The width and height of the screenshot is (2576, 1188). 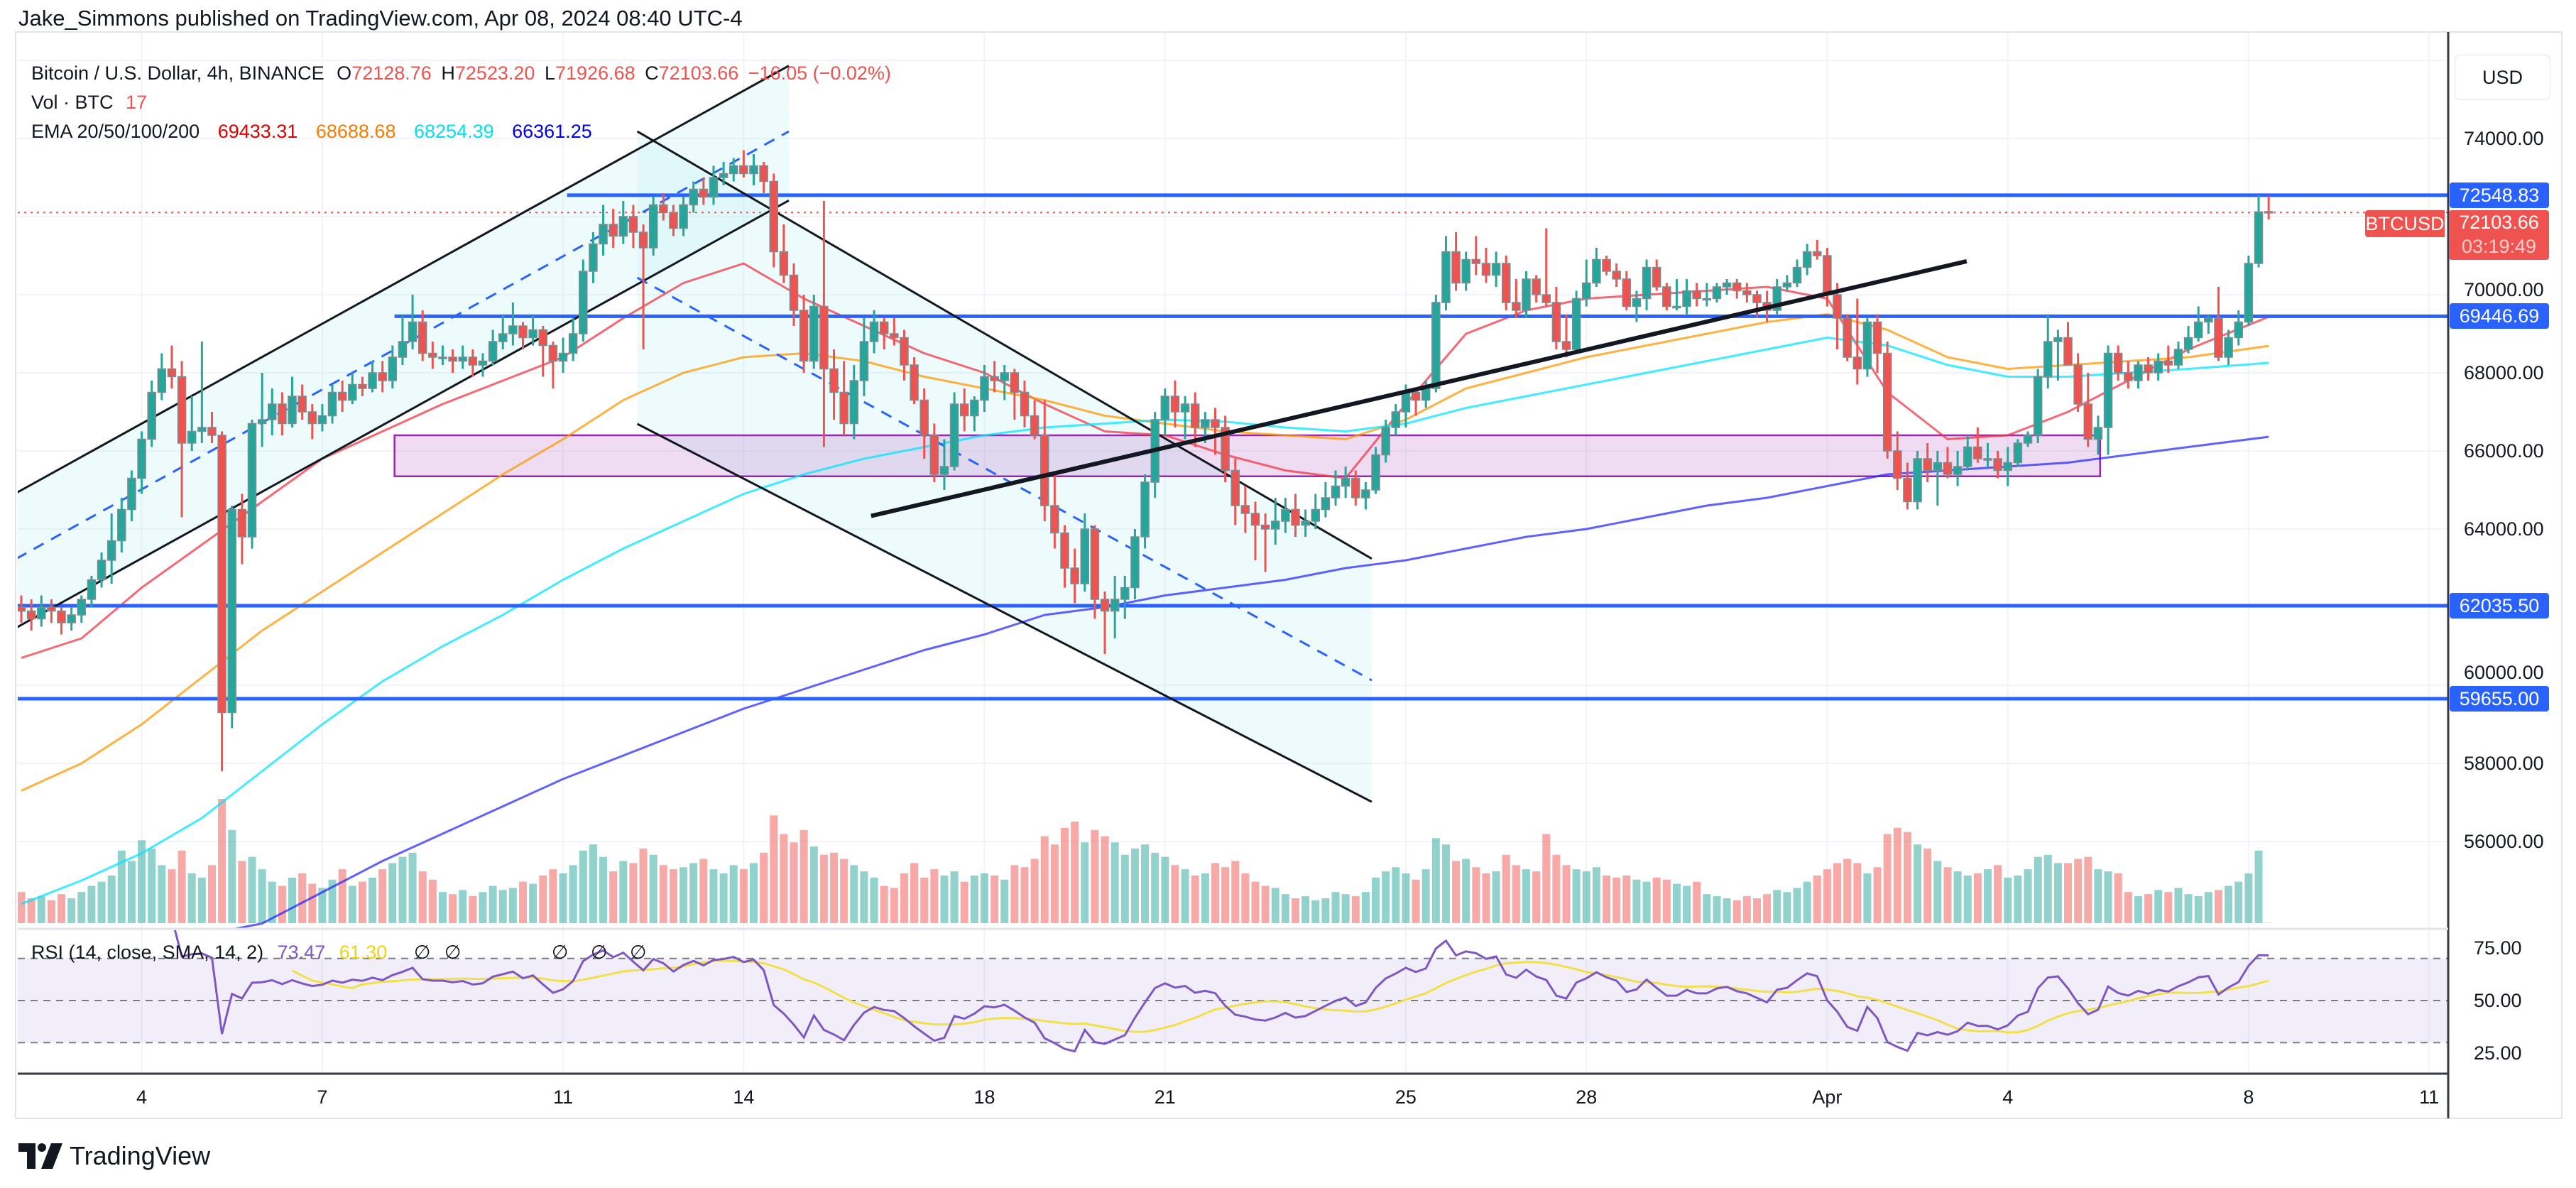 What do you see at coordinates (404, 279) in the screenshot?
I see `ascending-channel-upper` at bounding box center [404, 279].